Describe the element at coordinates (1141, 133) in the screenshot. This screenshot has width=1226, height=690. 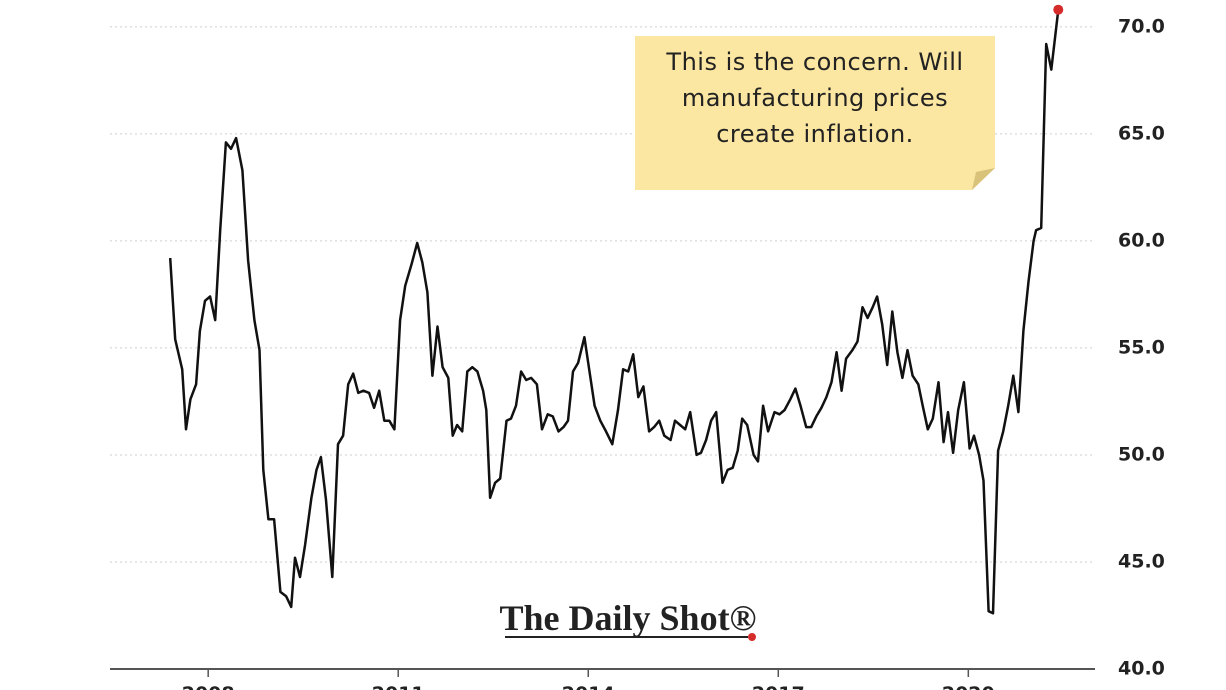
I see `y-tick-label: 65.0` at that location.